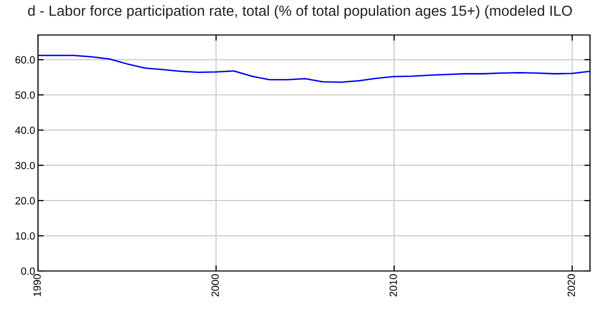  I want to click on x-tick-label: 2020, so click(571, 285).